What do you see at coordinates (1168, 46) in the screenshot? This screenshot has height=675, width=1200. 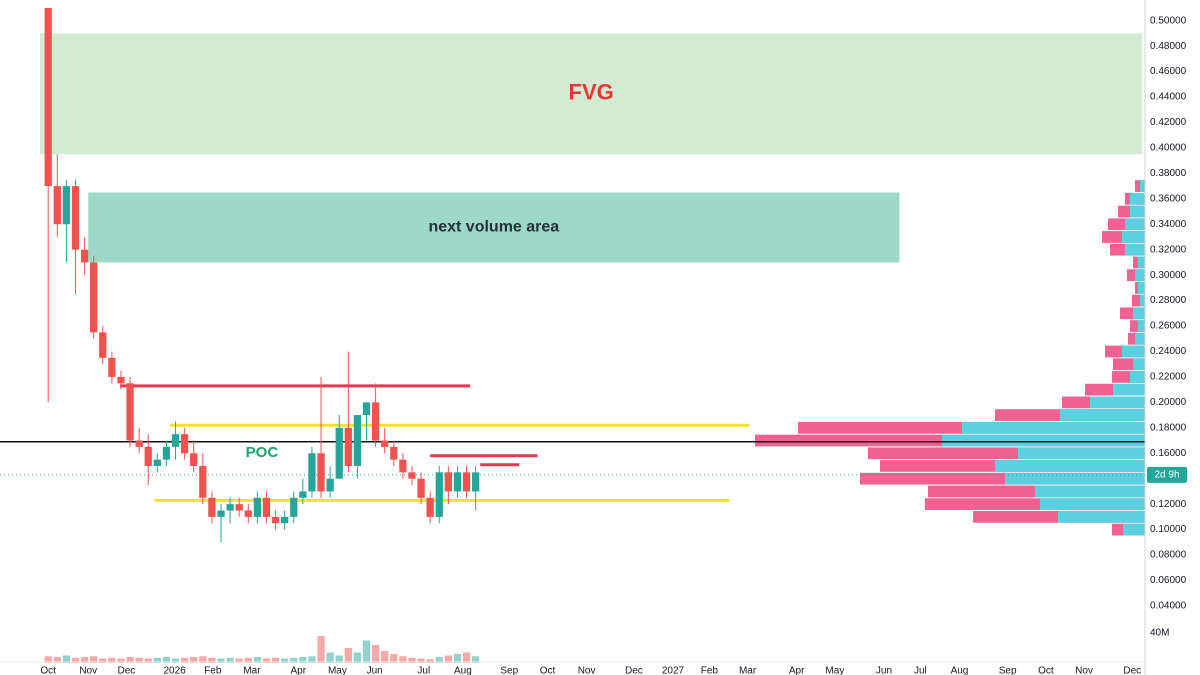 I see `y-tick-label: 0.48000` at bounding box center [1168, 46].